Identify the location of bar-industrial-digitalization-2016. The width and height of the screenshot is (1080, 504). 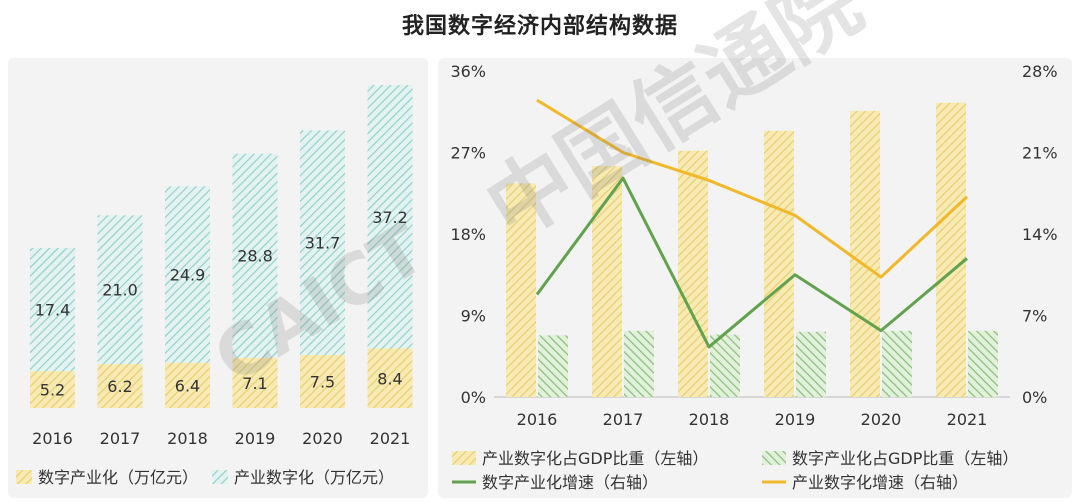
(52, 309).